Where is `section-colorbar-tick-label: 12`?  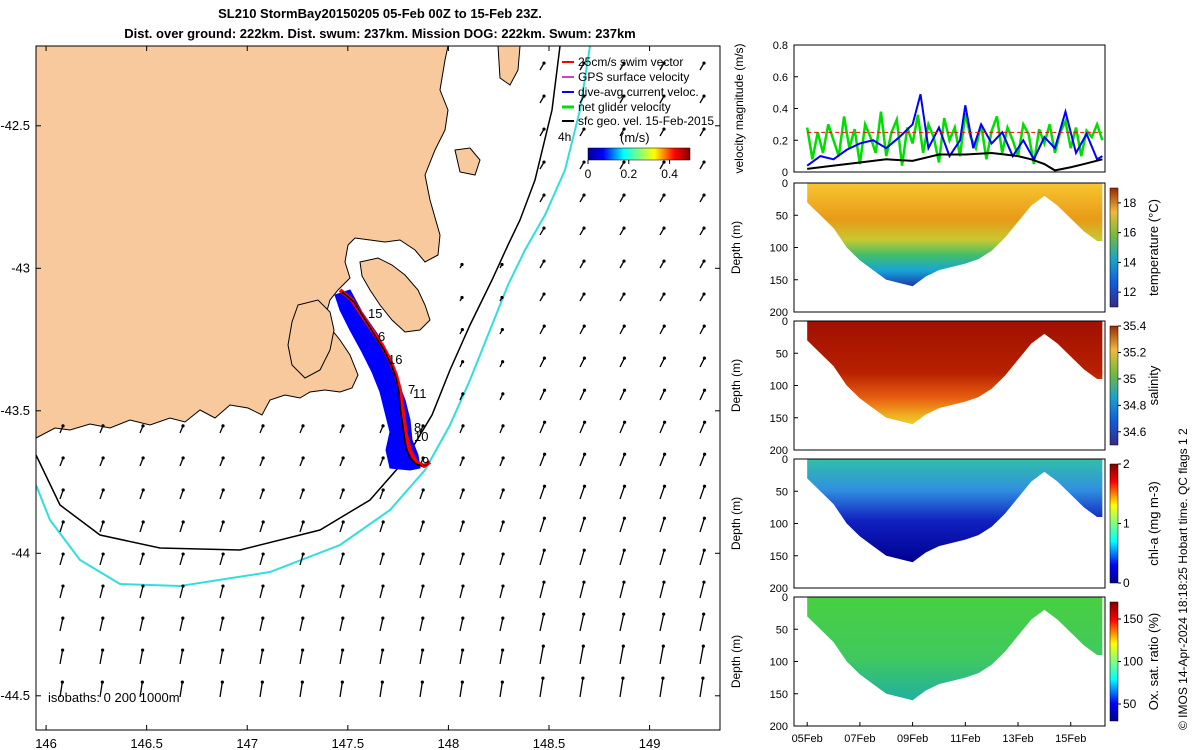
section-colorbar-tick-label: 12 is located at coordinates (1130, 292).